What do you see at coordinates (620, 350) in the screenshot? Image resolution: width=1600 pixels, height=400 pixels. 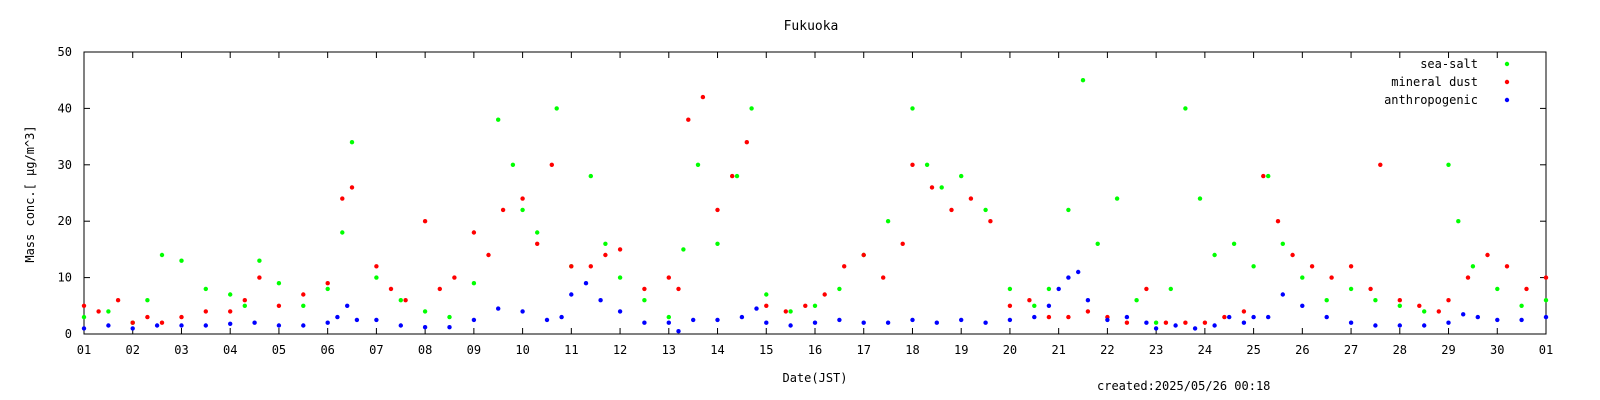 I see `x-tick-label: 12` at bounding box center [620, 350].